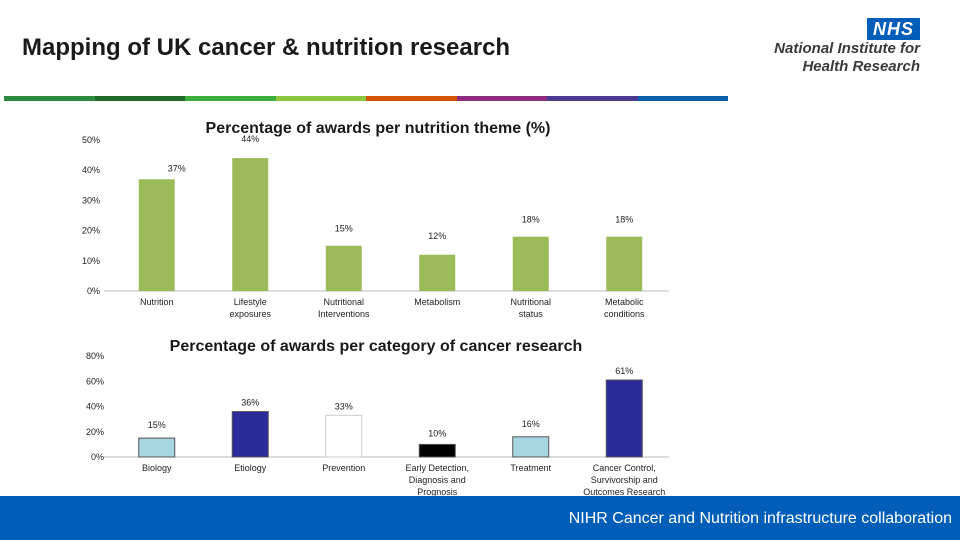  What do you see at coordinates (893, 29) in the screenshot?
I see `nhs-logo-box: NHS` at bounding box center [893, 29].